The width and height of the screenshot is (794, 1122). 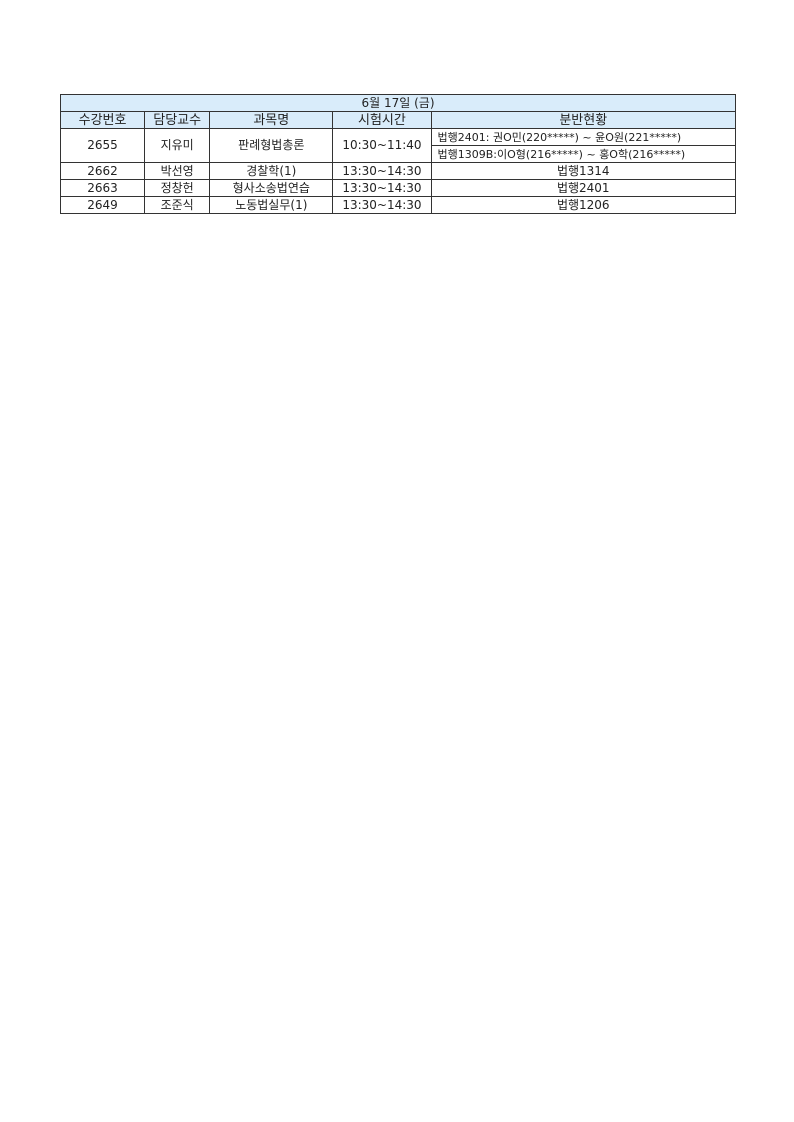 What do you see at coordinates (583, 171) in the screenshot?
I see `section: 법행1314` at bounding box center [583, 171].